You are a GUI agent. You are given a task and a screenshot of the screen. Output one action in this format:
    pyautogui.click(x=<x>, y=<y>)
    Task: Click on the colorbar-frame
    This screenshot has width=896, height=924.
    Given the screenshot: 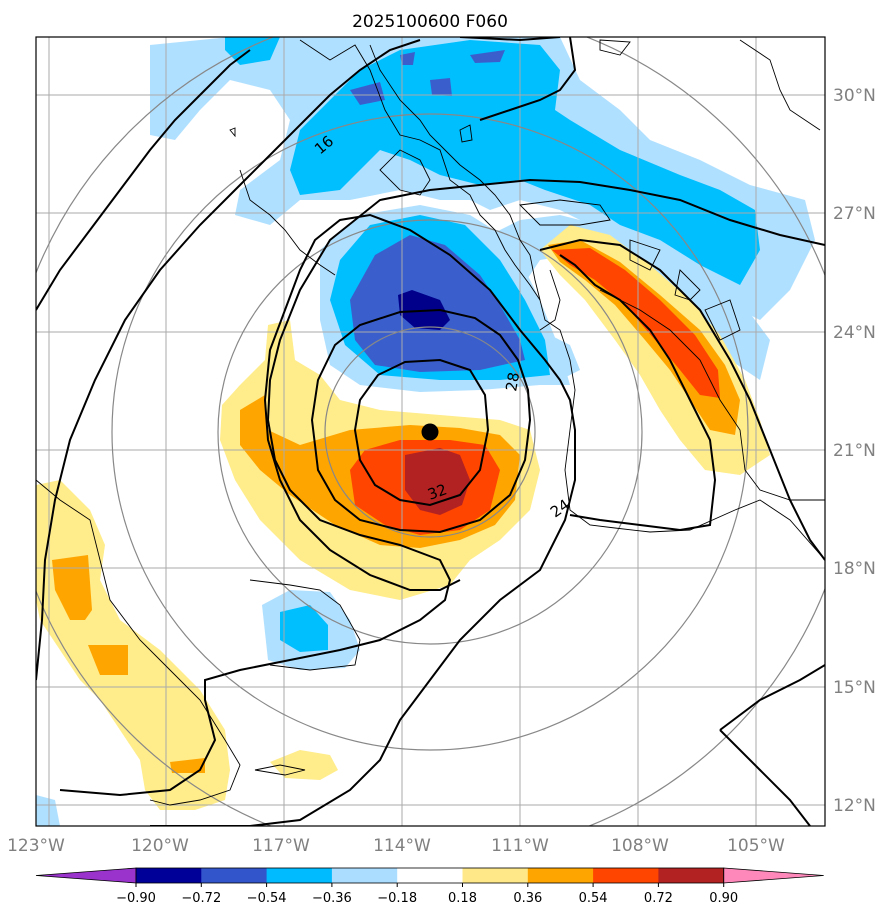 What is the action you would take?
    pyautogui.click(x=430, y=875)
    